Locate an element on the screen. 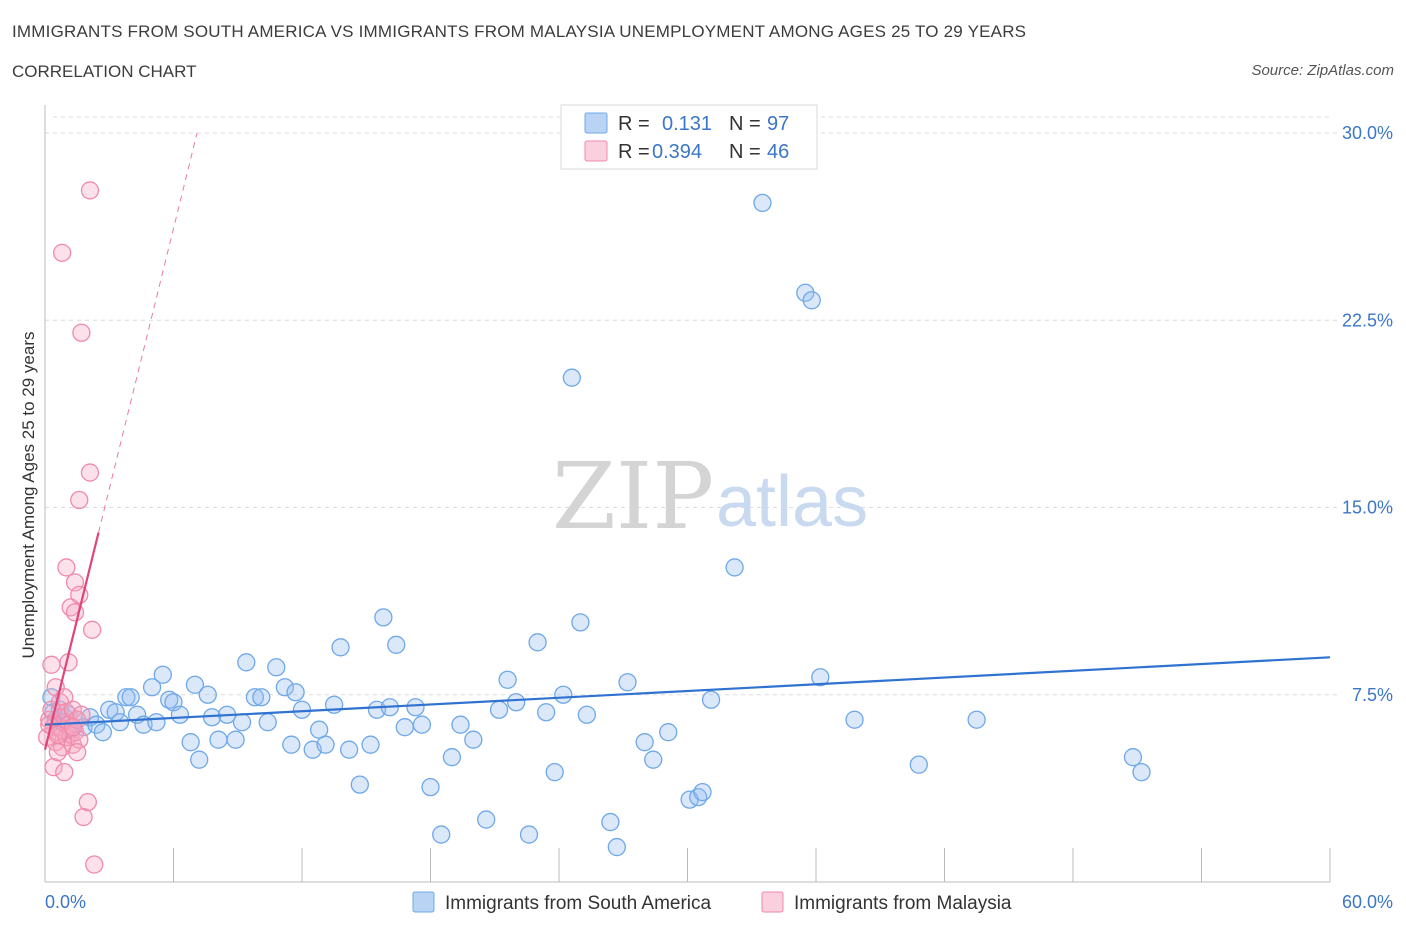  bottom-legend-swatch-malaysia is located at coordinates (772, 902).